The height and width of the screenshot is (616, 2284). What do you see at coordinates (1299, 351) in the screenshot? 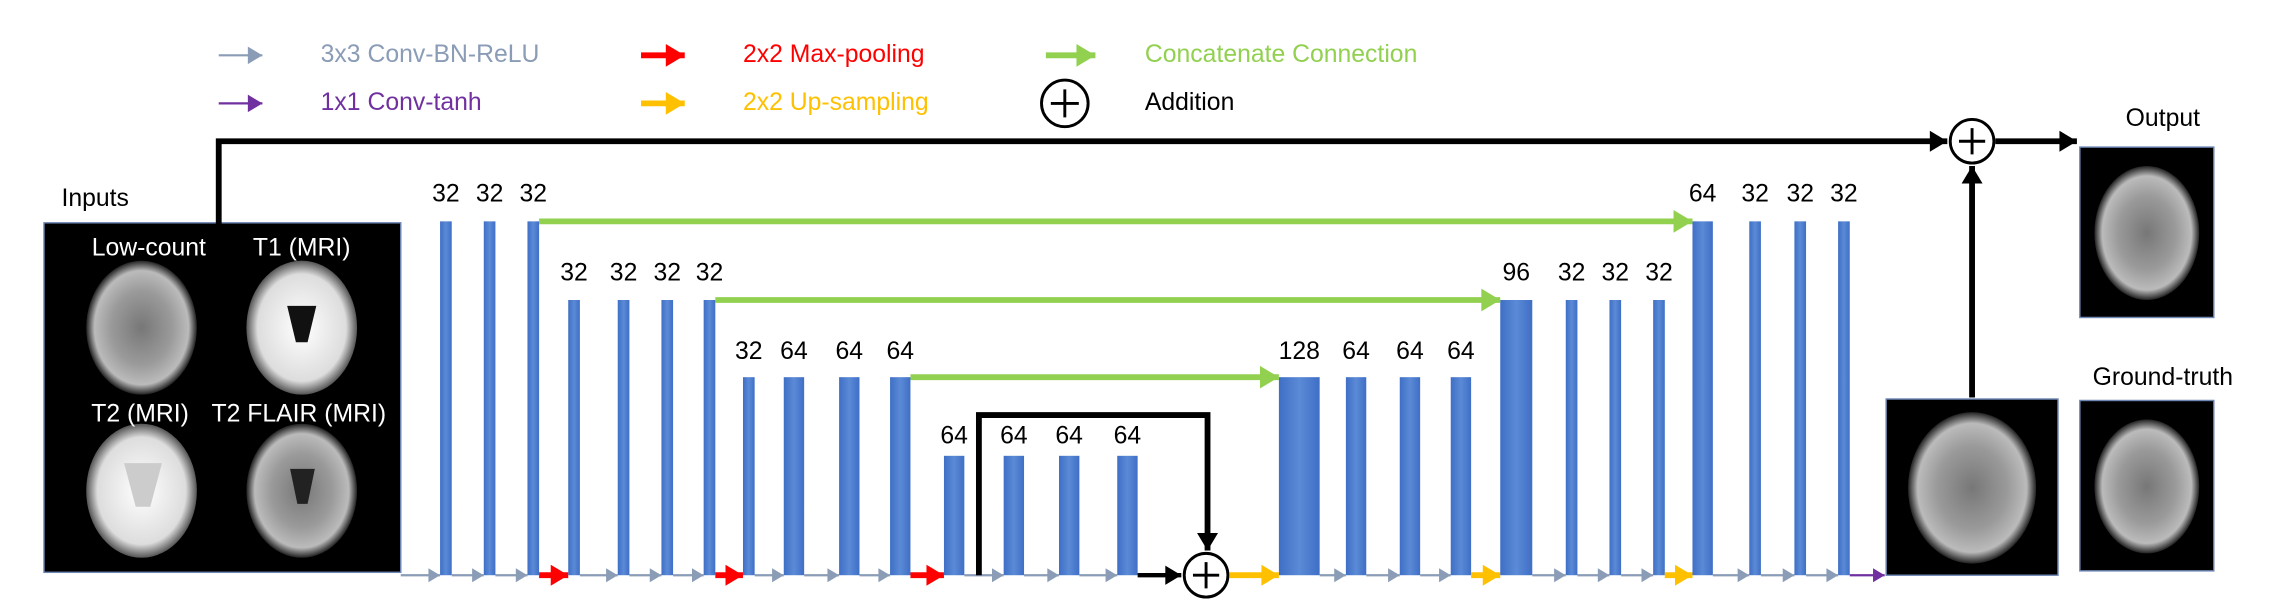
I see `channel-label: 128` at bounding box center [1299, 351].